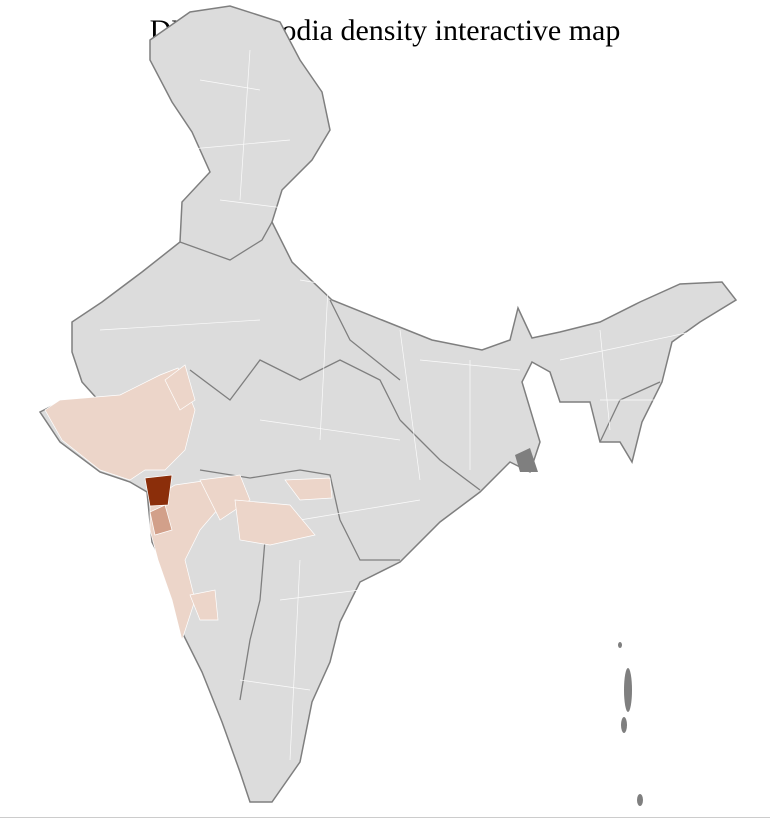 The width and height of the screenshot is (770, 818). What do you see at coordinates (308, 489) in the screenshot?
I see `region-maharashtra-east-low` at bounding box center [308, 489].